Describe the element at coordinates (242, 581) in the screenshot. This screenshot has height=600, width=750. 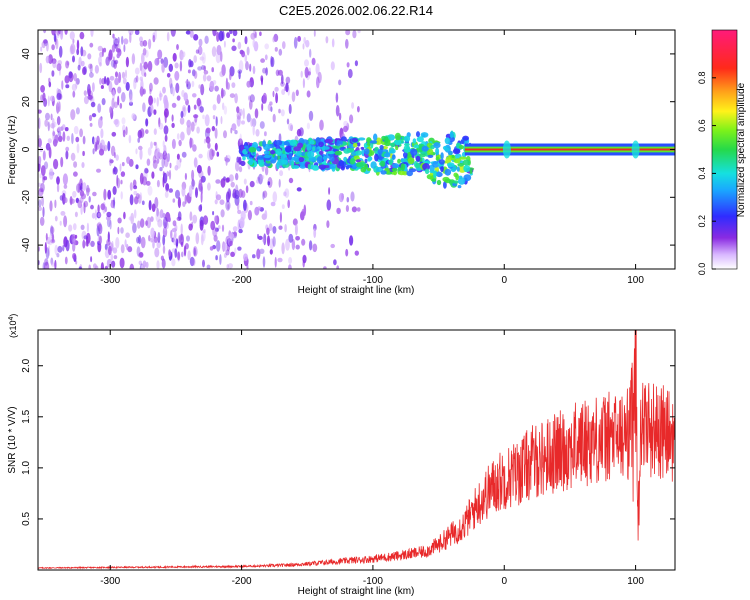
I see `x-tick-label: -200` at that location.